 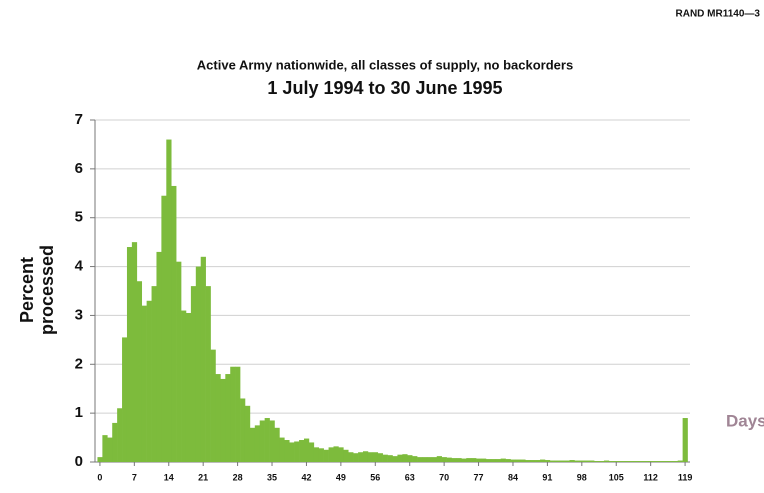 I want to click on y-tick-label: 1, so click(x=79, y=412).